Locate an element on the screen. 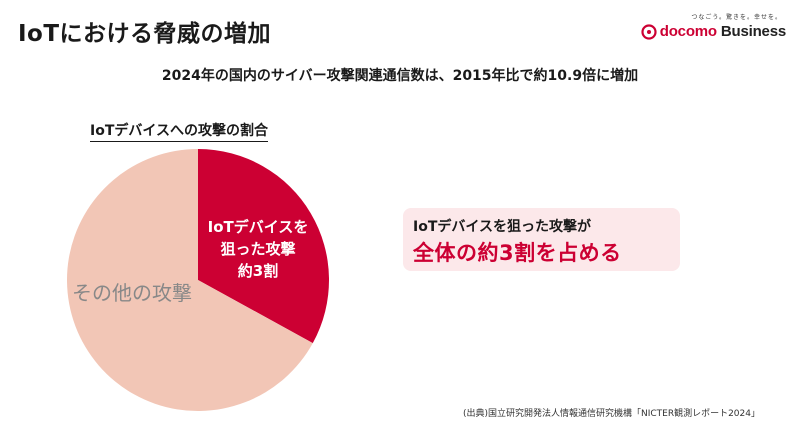 The width and height of the screenshot is (800, 422). brand-name: docomo Business is located at coordinates (723, 31).